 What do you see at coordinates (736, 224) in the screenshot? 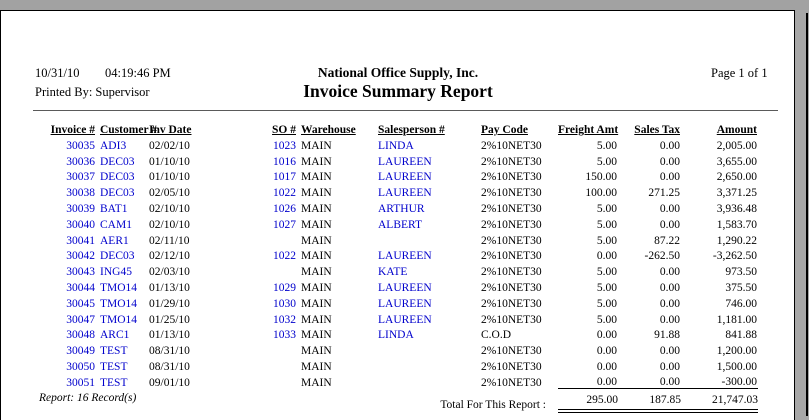
I see `cell-amount: 1,583.70` at bounding box center [736, 224].